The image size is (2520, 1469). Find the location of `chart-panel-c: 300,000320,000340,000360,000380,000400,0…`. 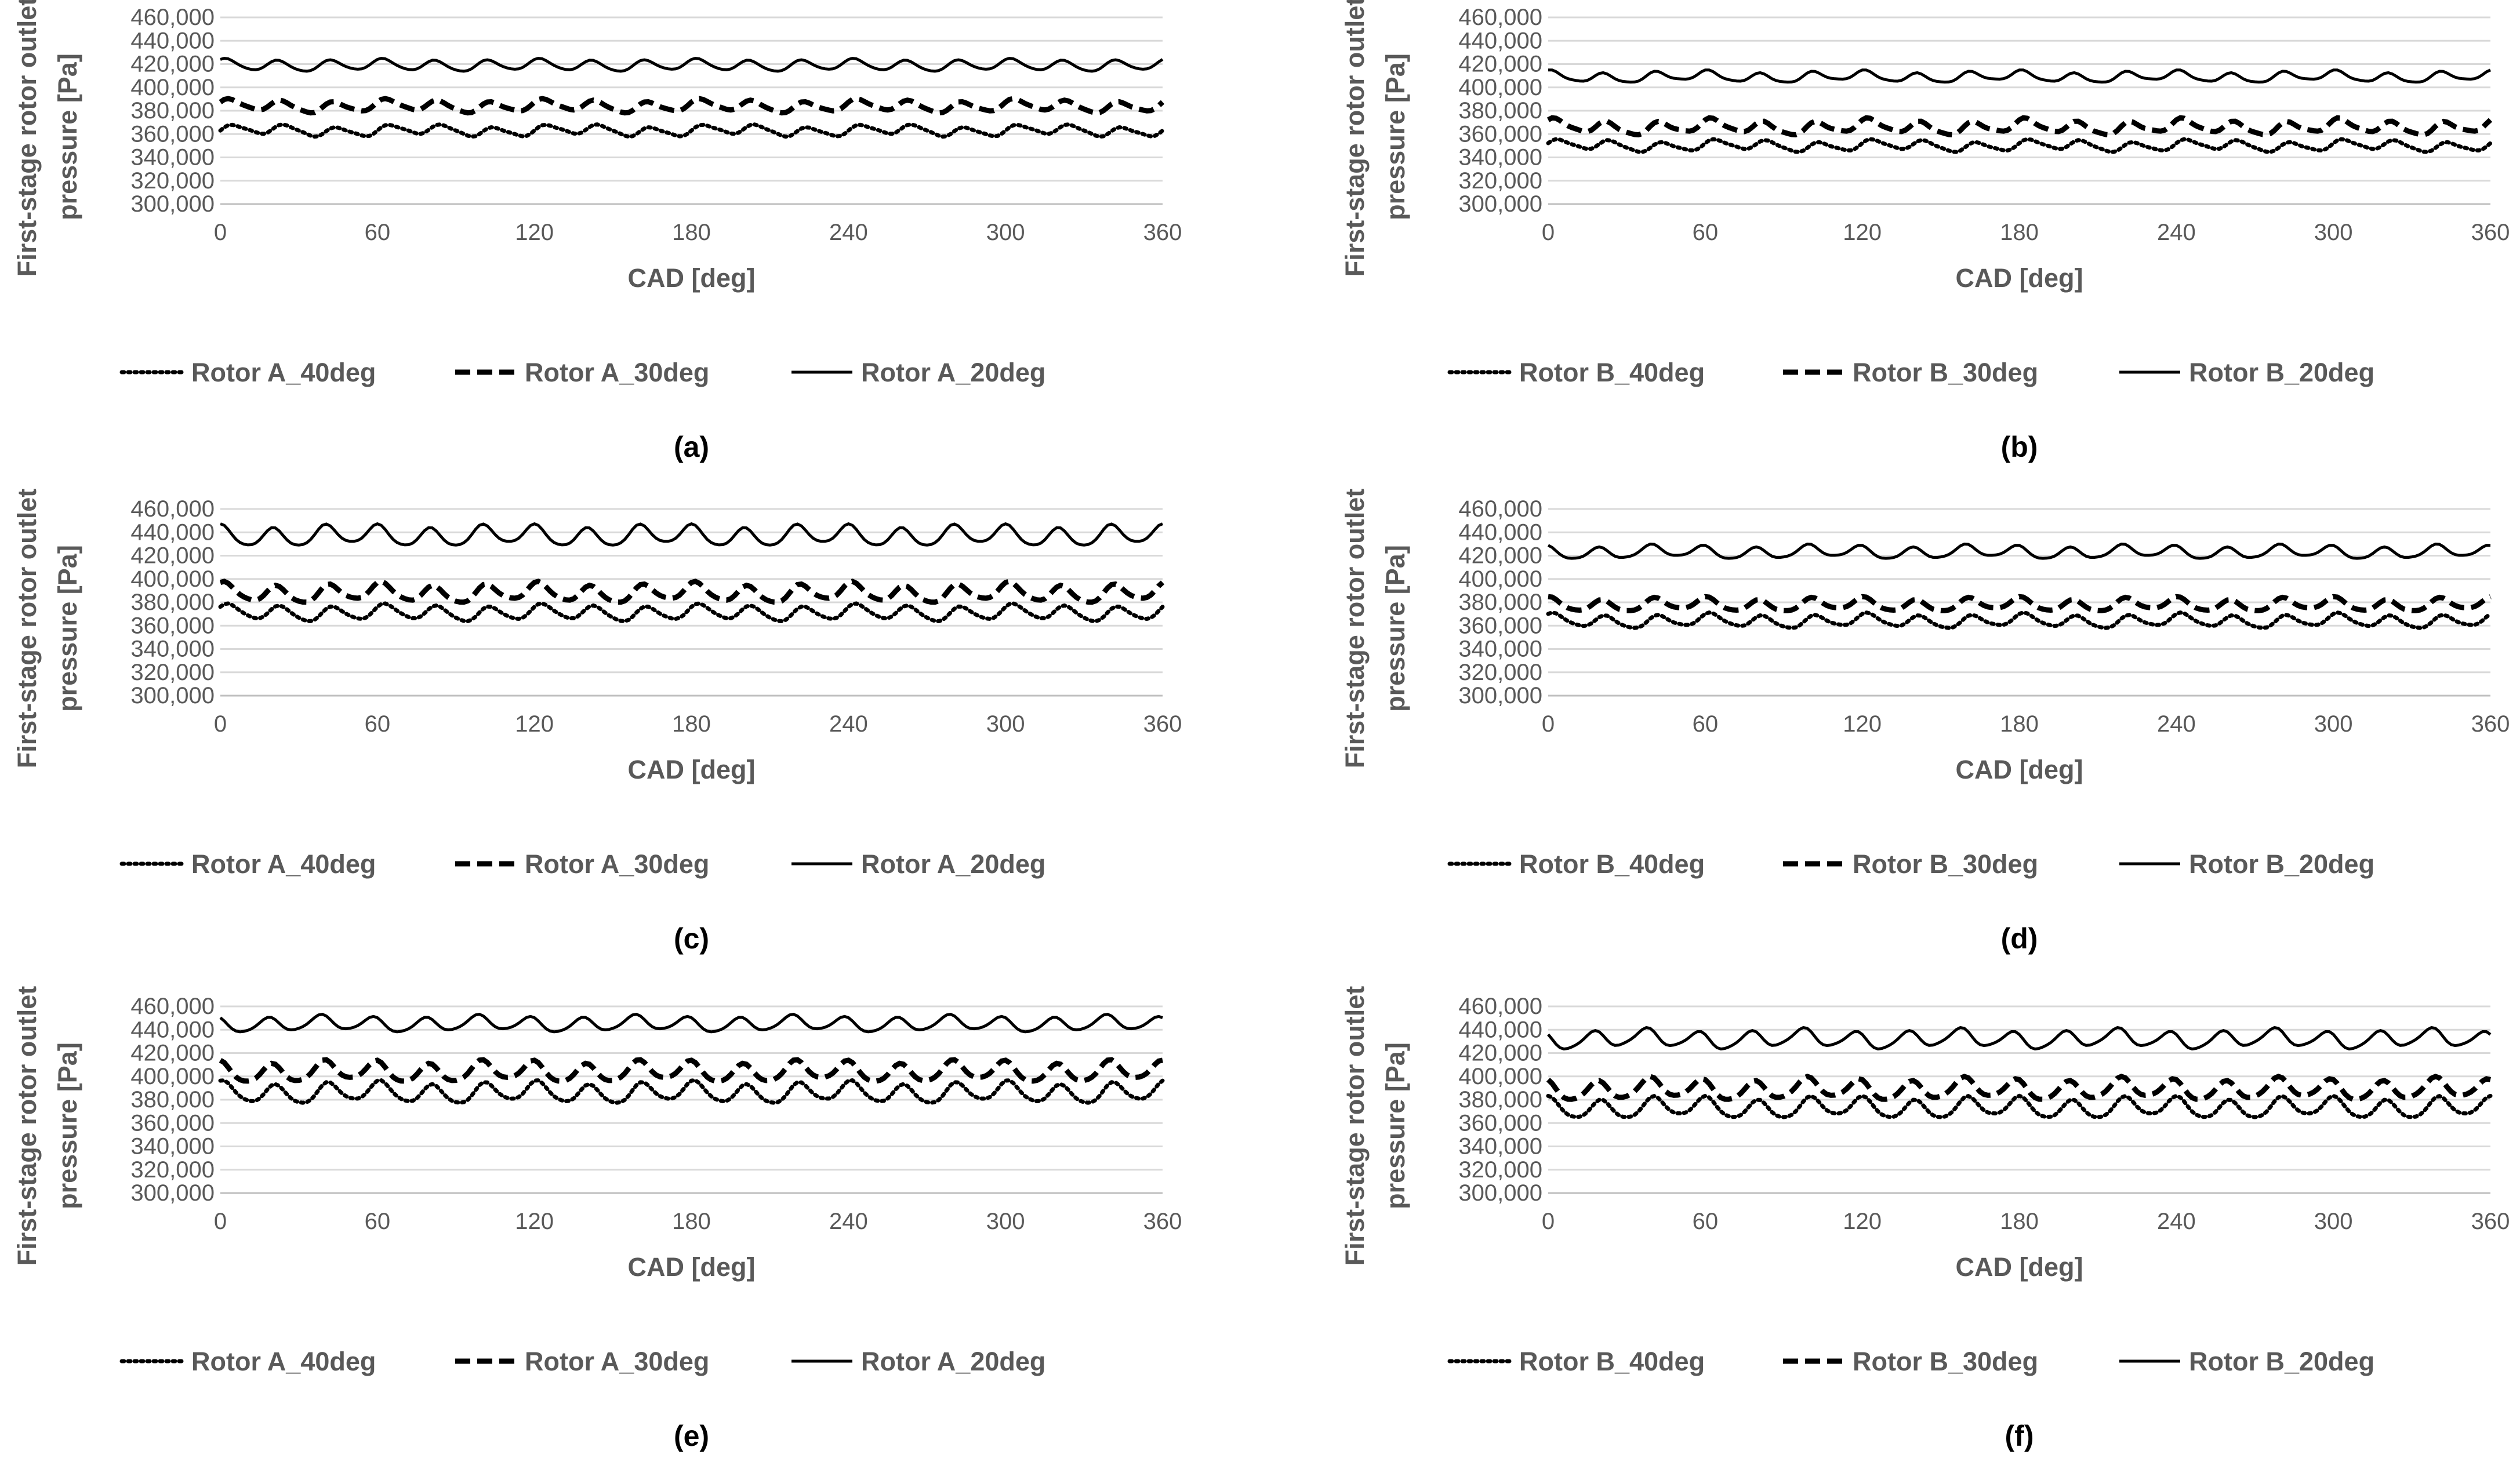

chart-panel-c: 300,000320,000340,000360,000380,000400,0… is located at coordinates (597, 722).